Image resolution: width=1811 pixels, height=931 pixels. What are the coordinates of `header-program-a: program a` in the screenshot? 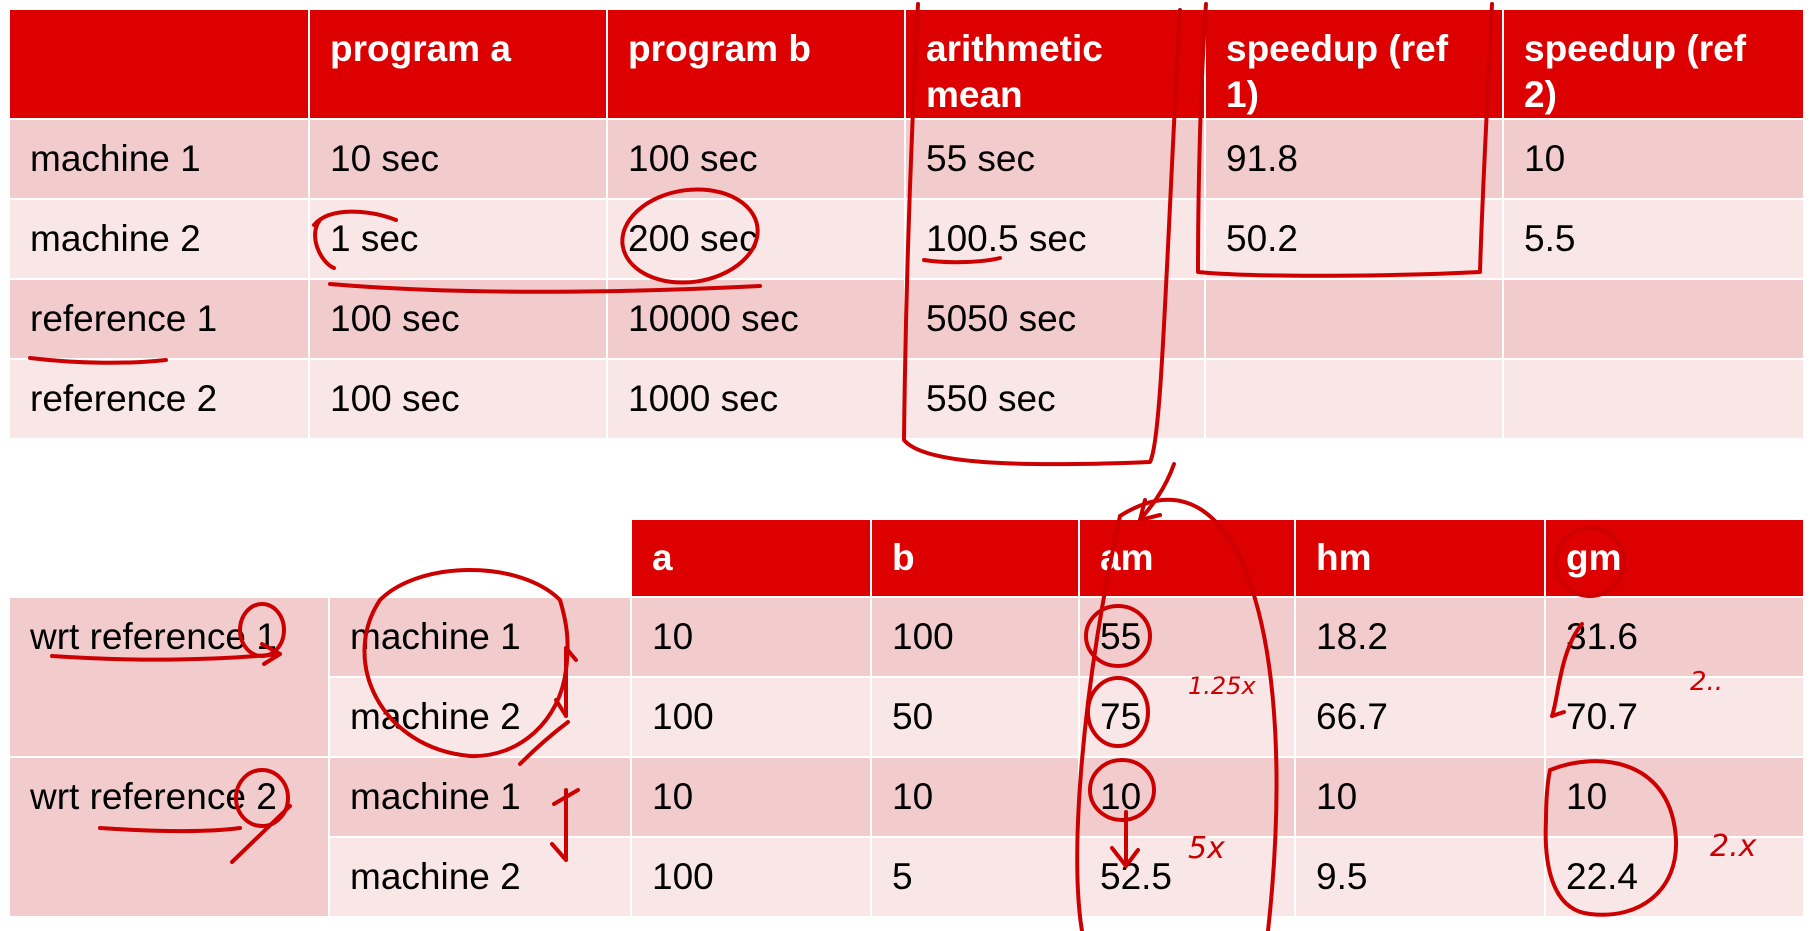 It's located at (458, 64).